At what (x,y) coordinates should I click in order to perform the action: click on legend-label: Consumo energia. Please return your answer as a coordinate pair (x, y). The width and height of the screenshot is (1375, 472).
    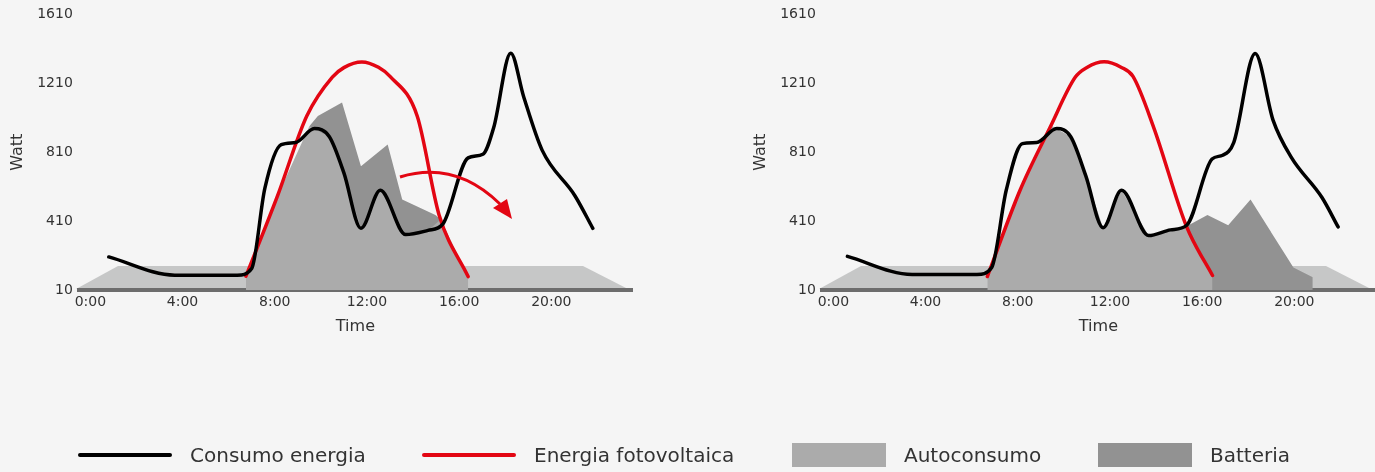
    Looking at the image, I should click on (278, 455).